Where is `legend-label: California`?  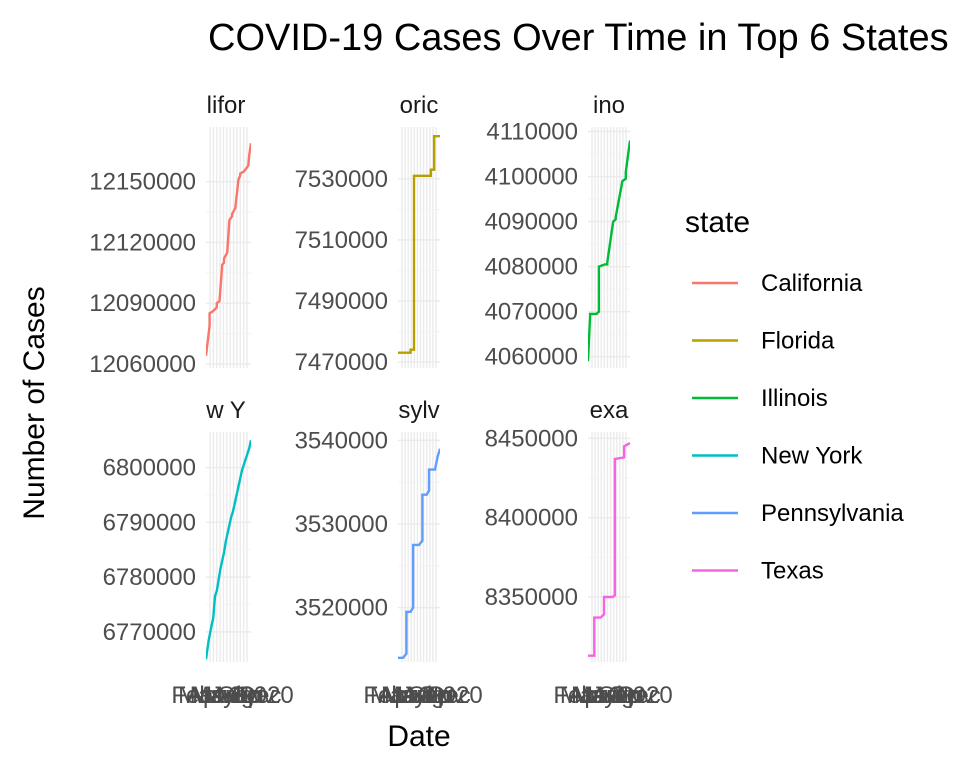 legend-label: California is located at coordinates (812, 283).